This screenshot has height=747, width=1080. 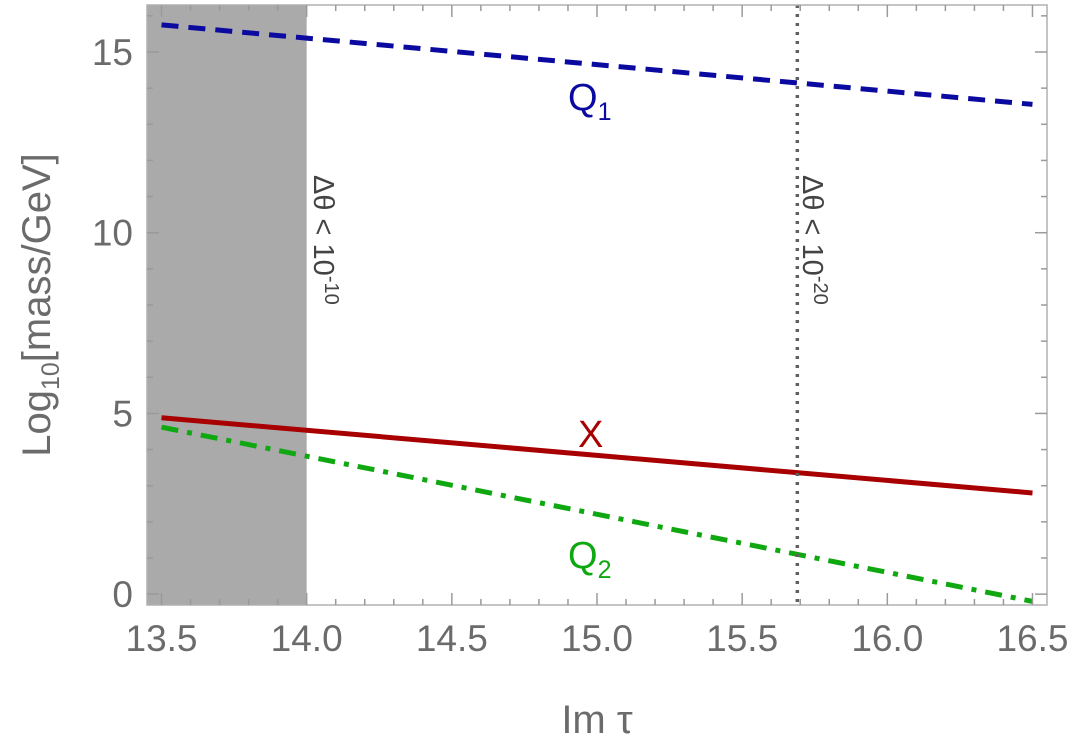 What do you see at coordinates (583, 98) in the screenshot?
I see `series-label-q1-main: Q` at bounding box center [583, 98].